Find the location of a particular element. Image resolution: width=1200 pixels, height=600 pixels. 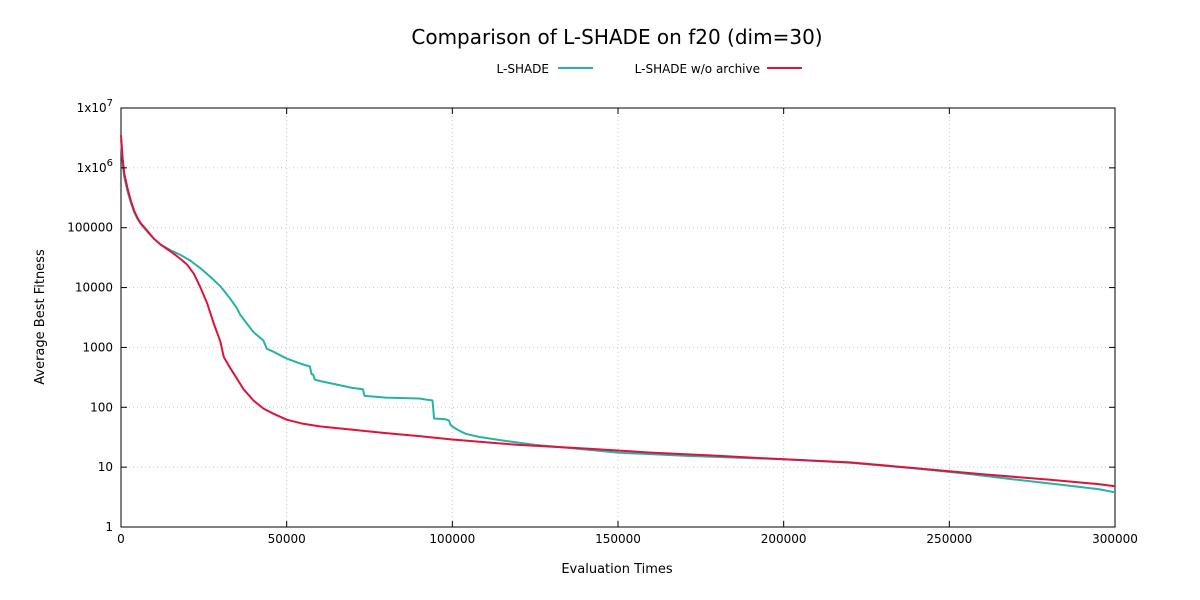

chart-title: Comparison of L-SHADE on f20 (dim=30) is located at coordinates (616, 37).